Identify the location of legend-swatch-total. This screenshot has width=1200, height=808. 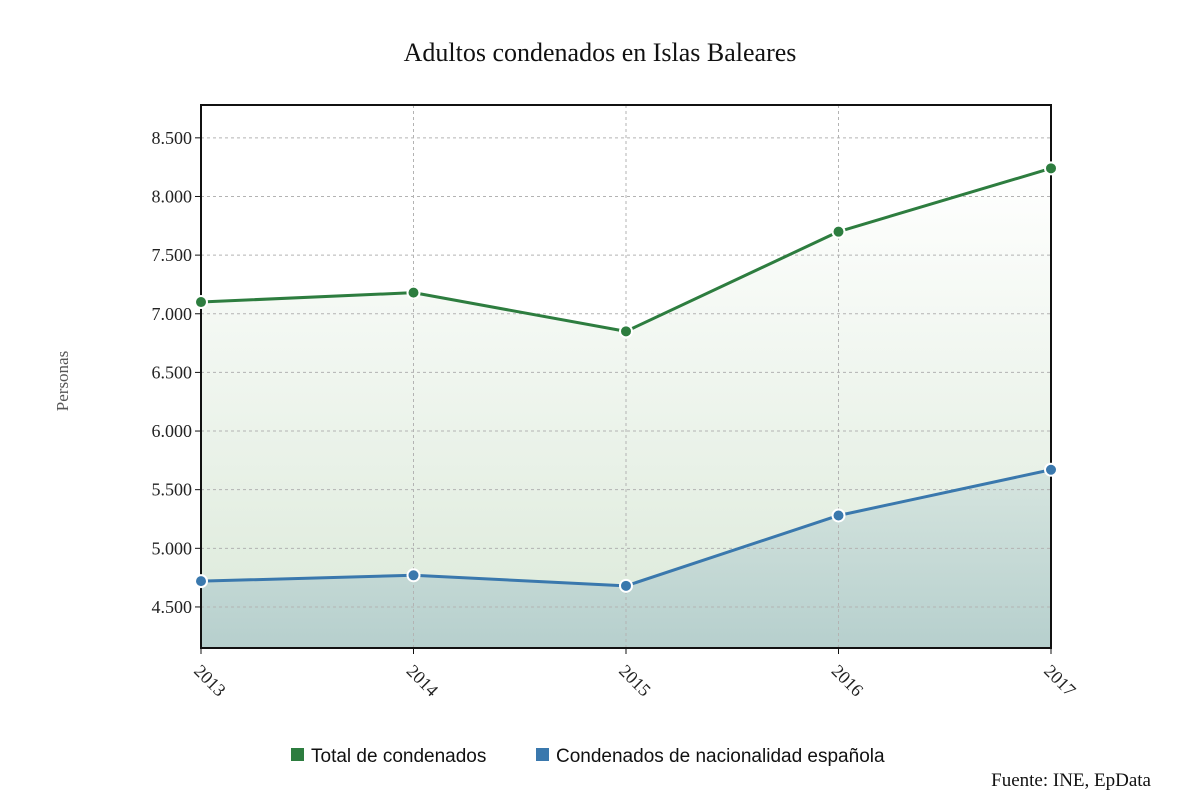
(297, 754).